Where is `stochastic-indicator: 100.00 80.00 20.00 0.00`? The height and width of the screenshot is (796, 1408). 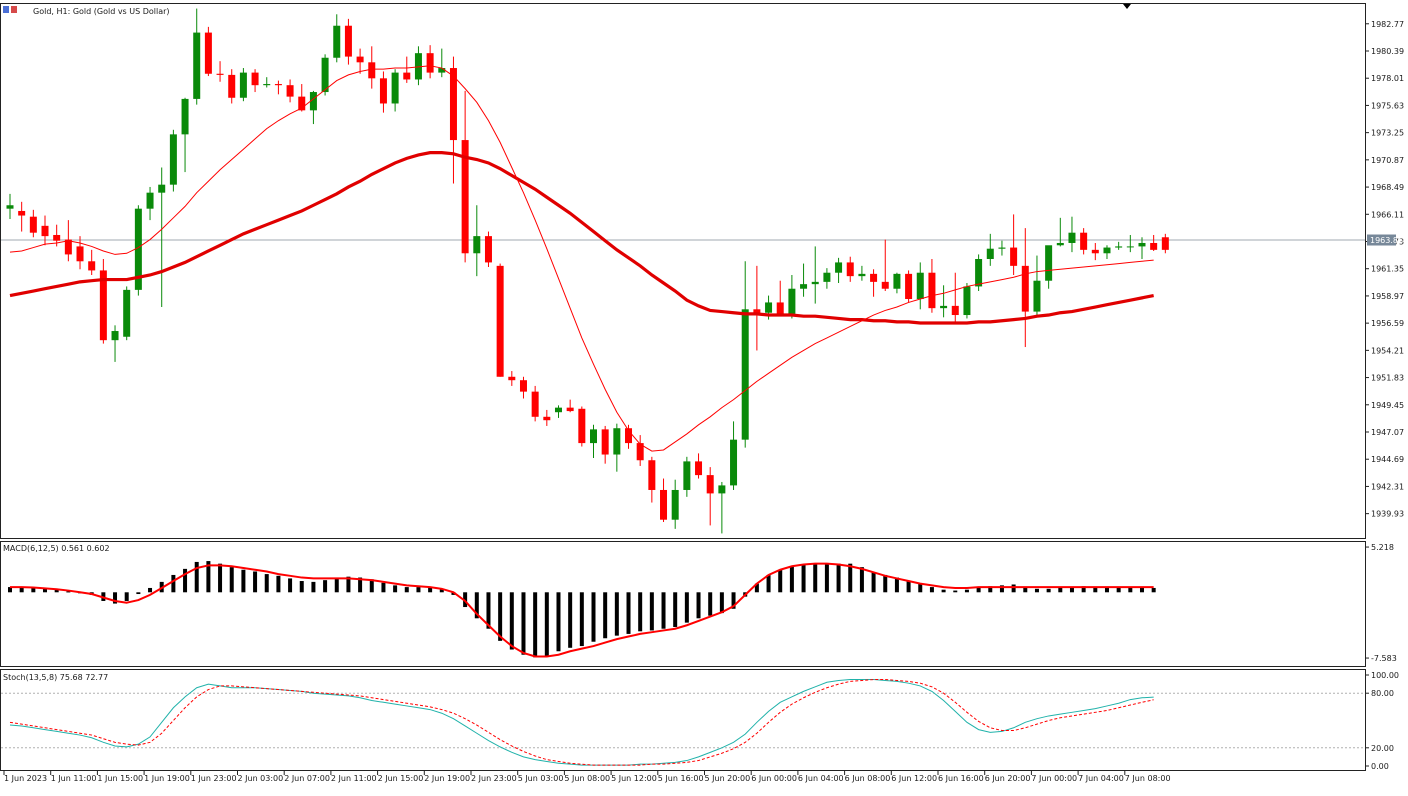
stochastic-indicator: 100.00 80.00 20.00 0.00 is located at coordinates (700, 721).